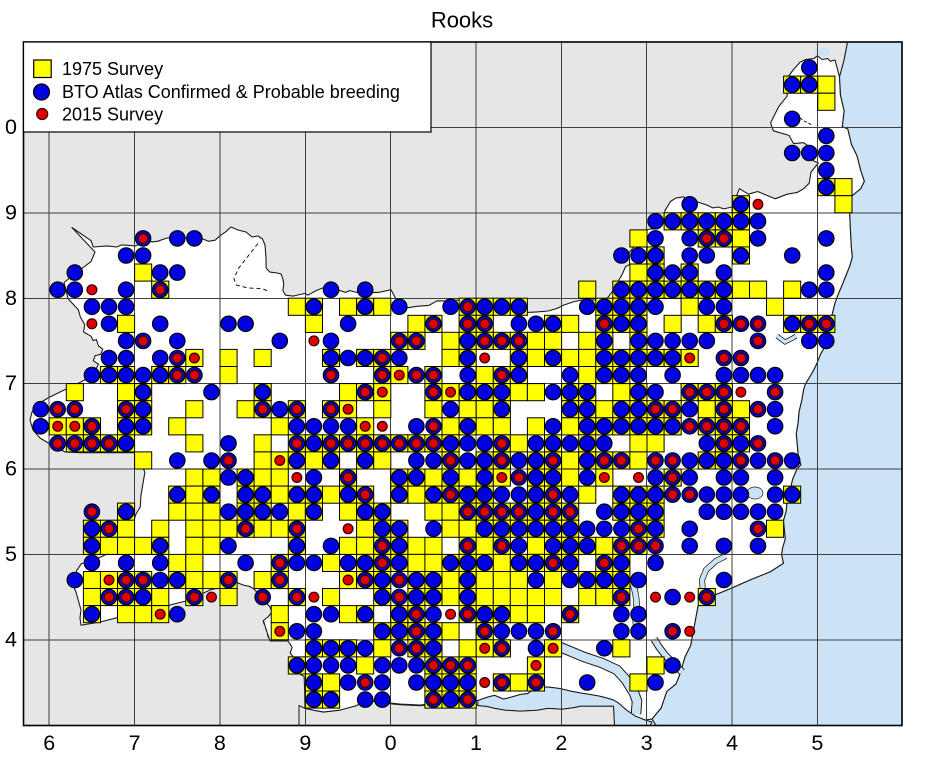  I want to click on svg-text: Rooks, so click(462, 20).